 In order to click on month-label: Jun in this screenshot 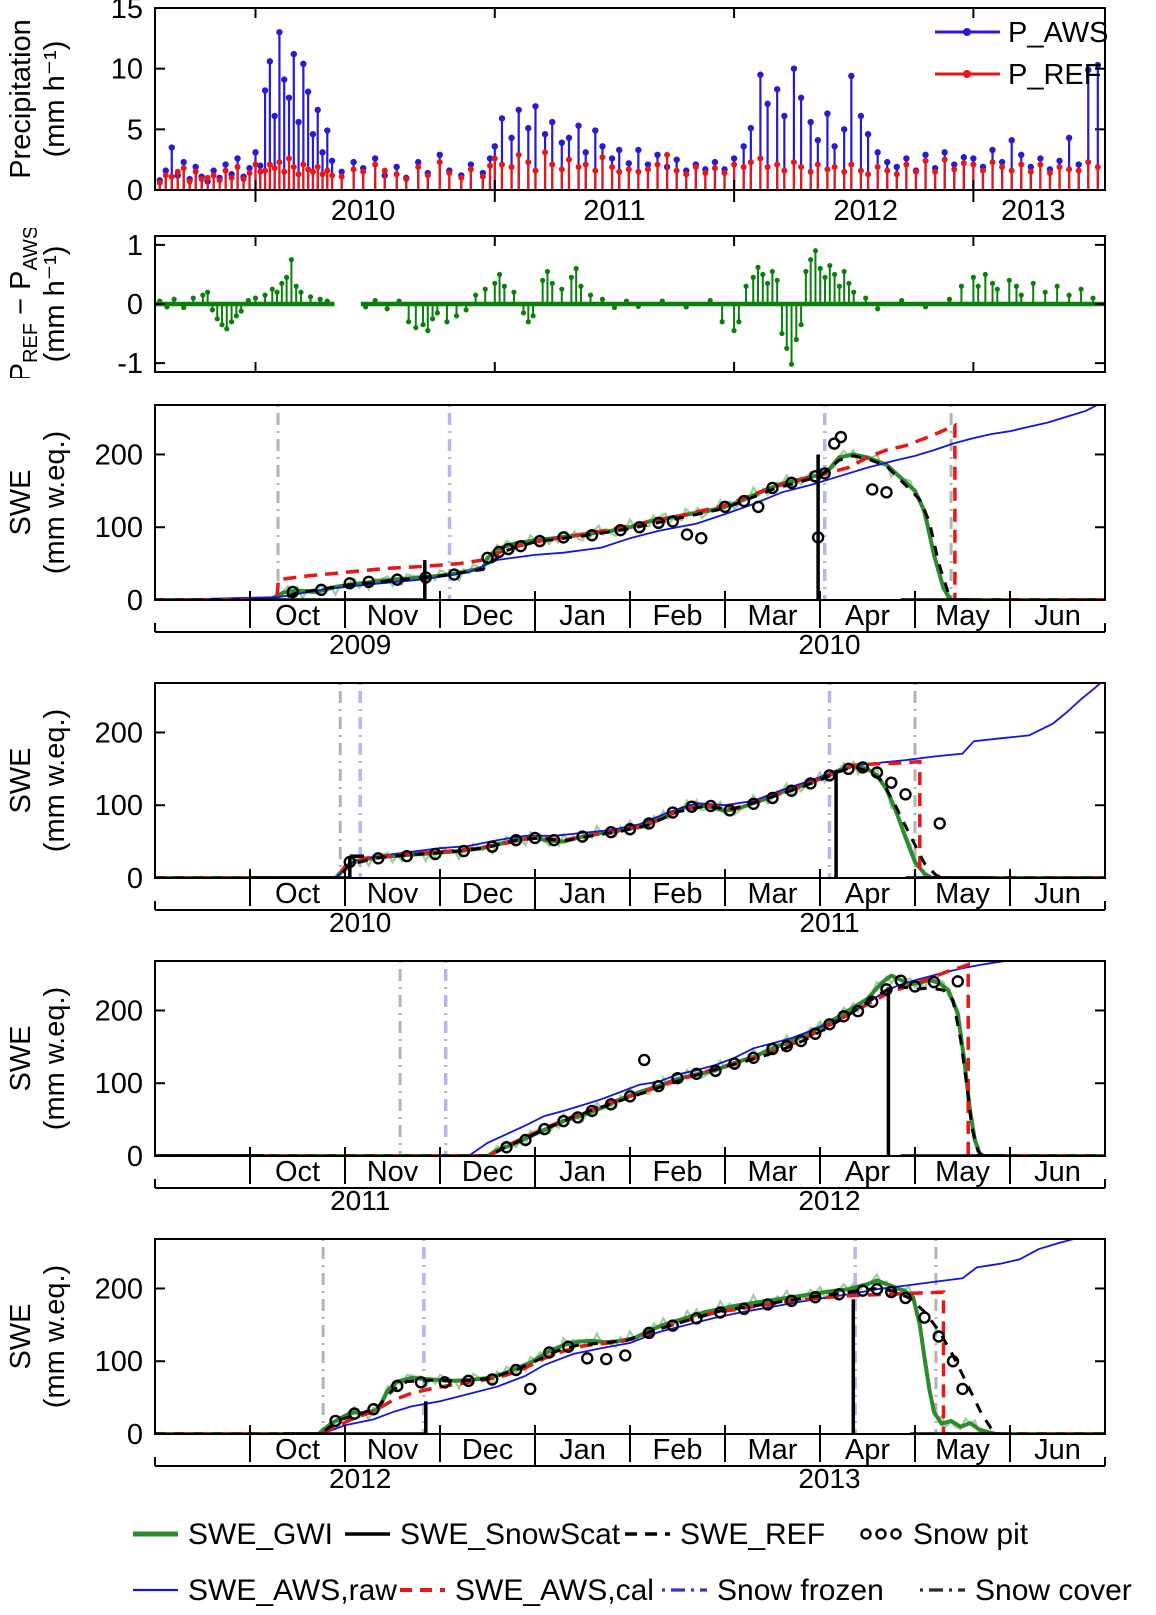, I will do `click(1057, 894)`.